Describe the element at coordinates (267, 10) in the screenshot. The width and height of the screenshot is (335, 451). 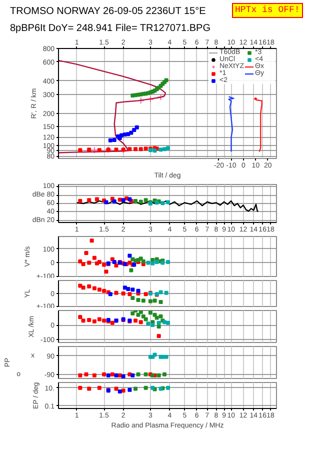
I see `text: HPTx is OFF!` at that location.